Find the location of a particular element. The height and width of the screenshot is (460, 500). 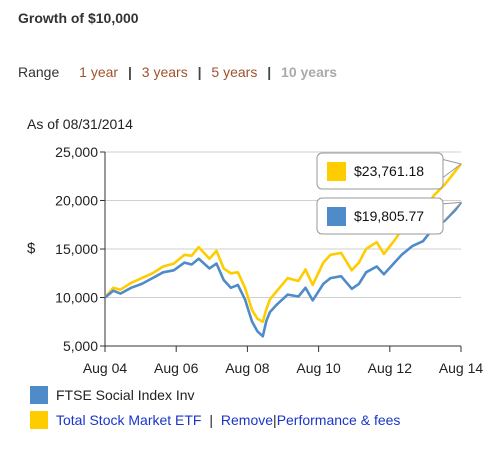

tooltip-series-2-box is located at coordinates (380, 171).